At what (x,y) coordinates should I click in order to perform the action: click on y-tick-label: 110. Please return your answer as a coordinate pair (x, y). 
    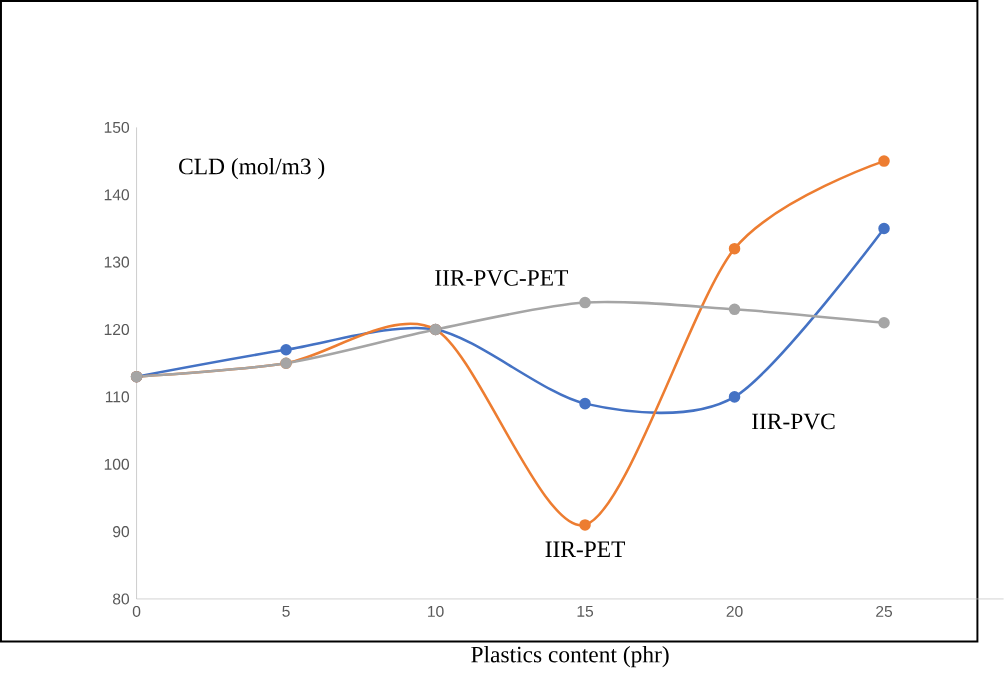
    Looking at the image, I should click on (117, 397).